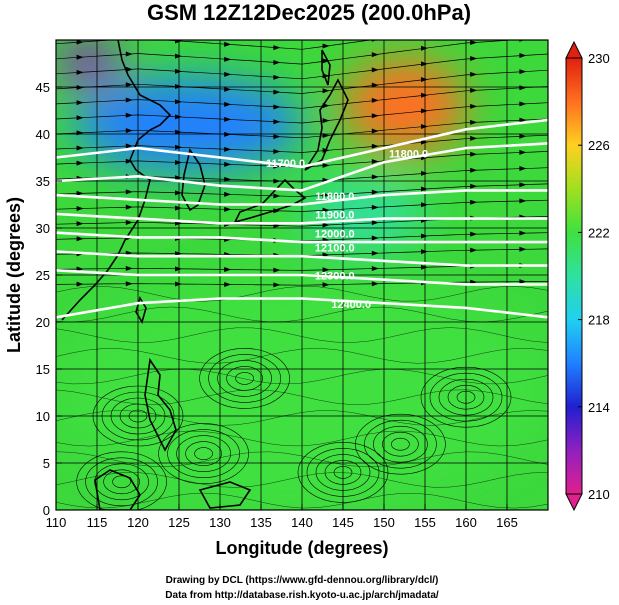  I want to click on colorbar-tick-label: 218, so click(599, 320).